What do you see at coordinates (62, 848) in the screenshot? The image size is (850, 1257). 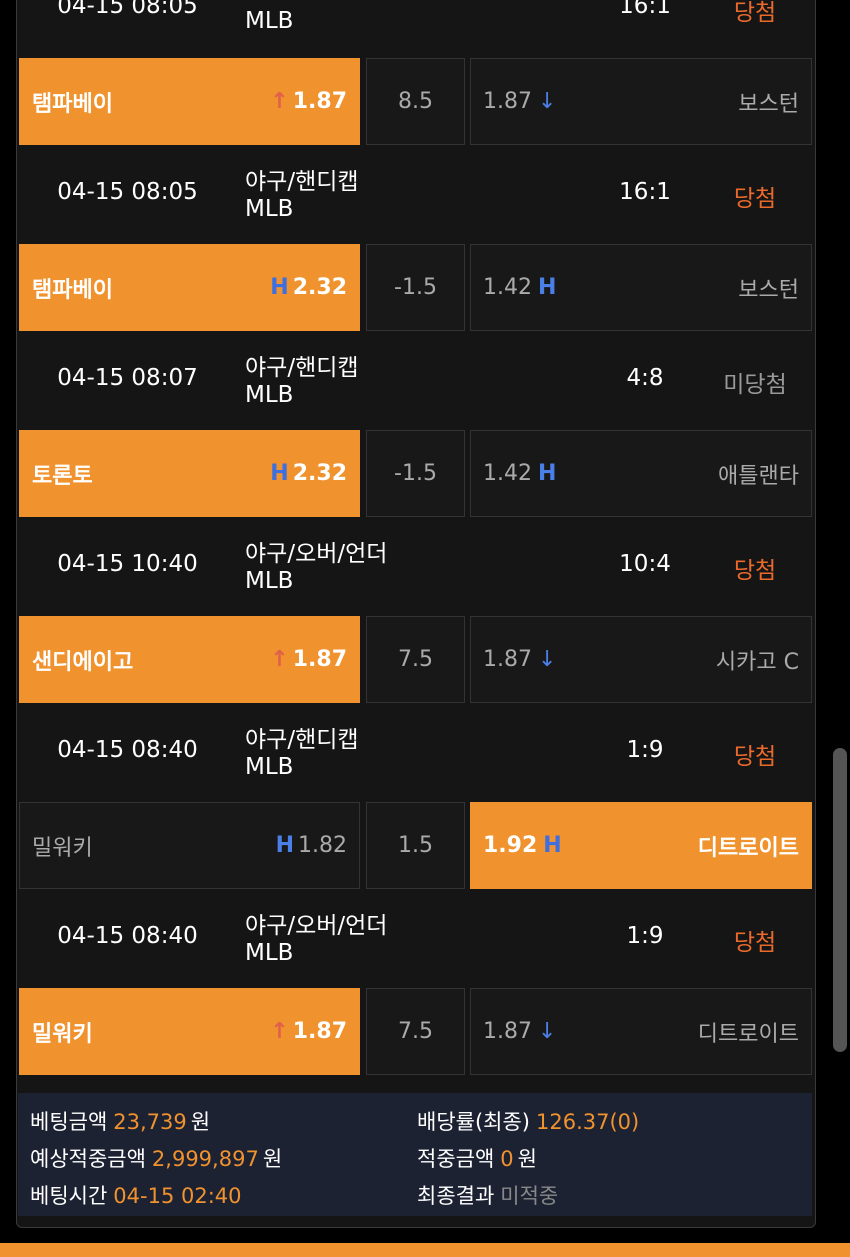 I see `home-team: 밀워키` at bounding box center [62, 848].